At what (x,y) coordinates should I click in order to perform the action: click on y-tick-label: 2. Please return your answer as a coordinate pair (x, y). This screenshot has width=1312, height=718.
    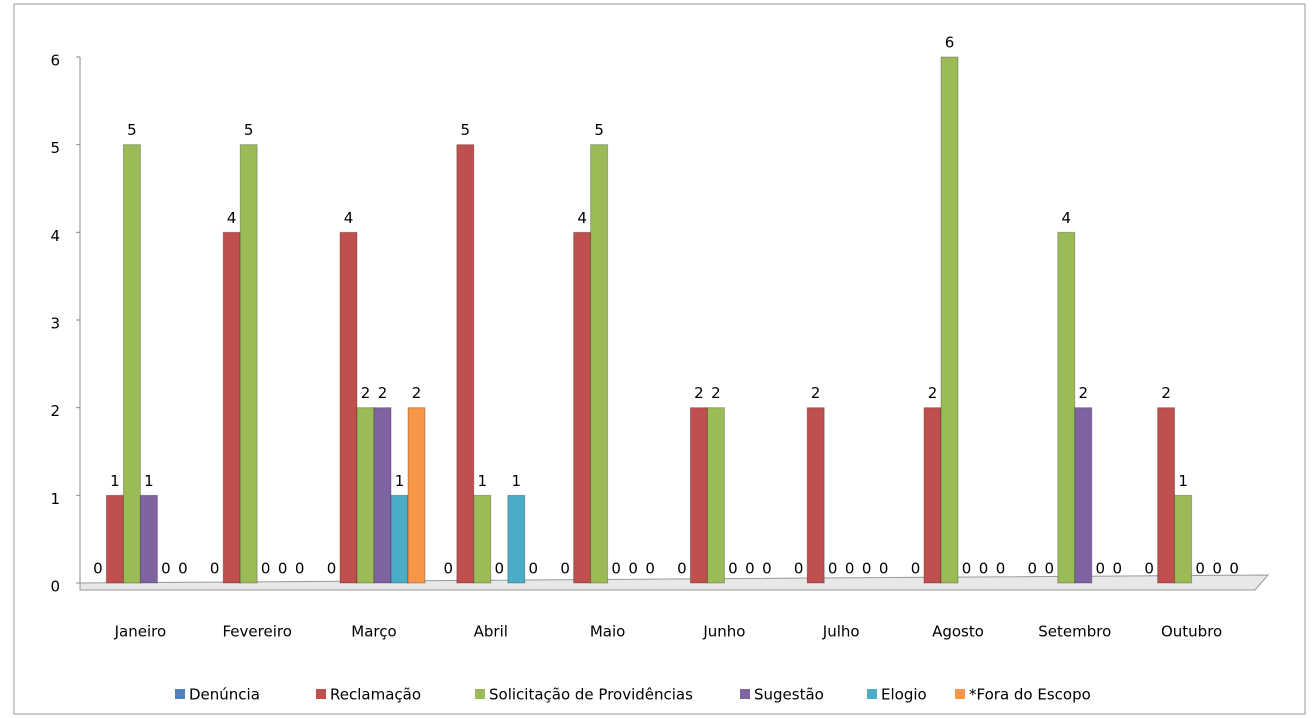
    Looking at the image, I should click on (55, 411).